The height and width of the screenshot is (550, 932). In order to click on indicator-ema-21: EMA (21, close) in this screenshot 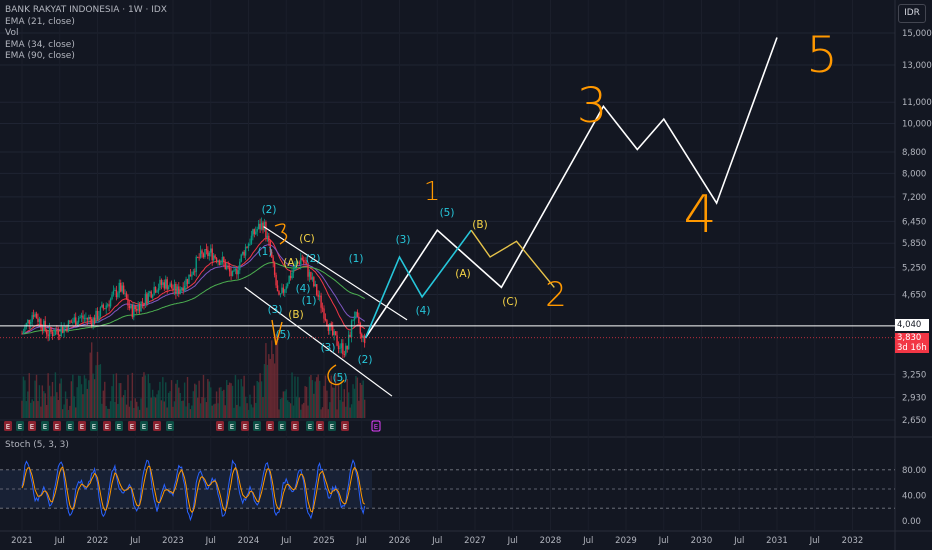, I will do `click(40, 21)`.